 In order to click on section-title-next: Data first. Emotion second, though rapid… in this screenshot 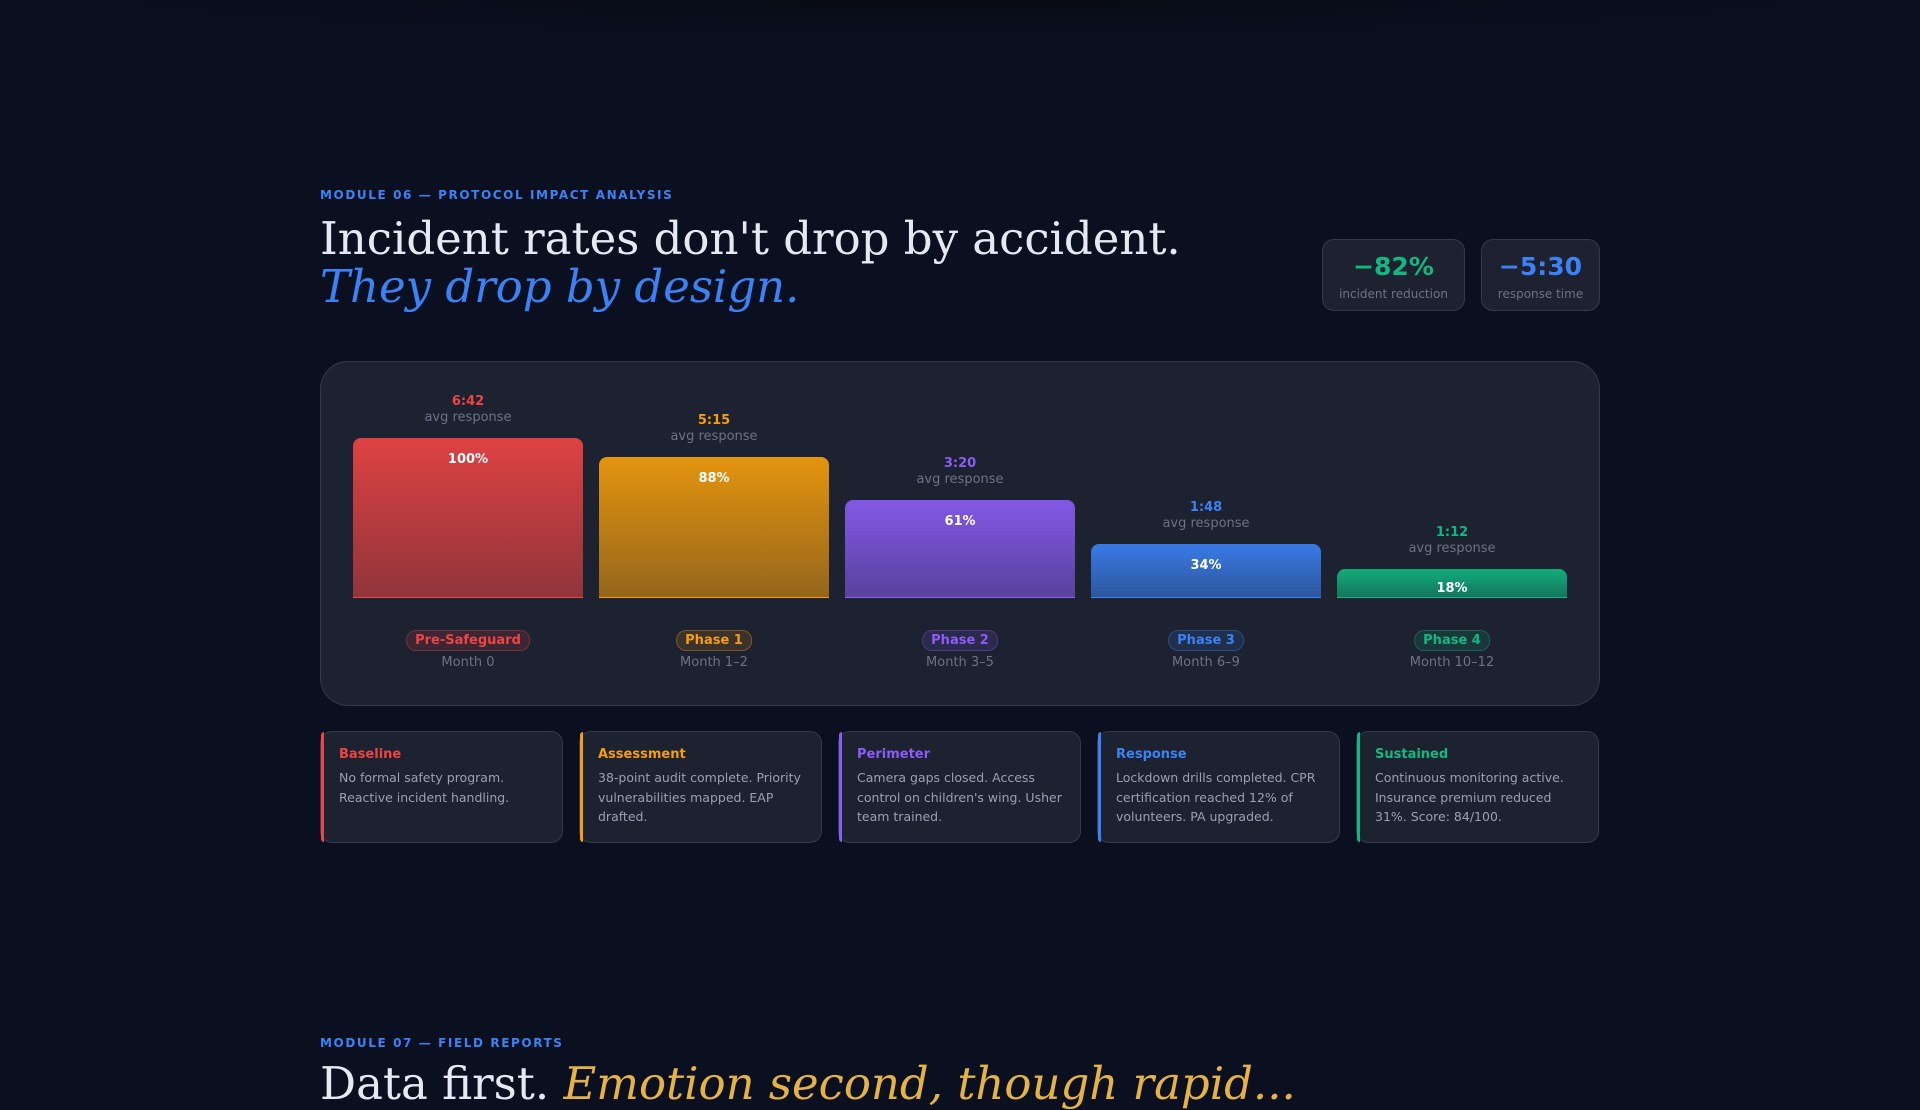, I will do `click(808, 1084)`.